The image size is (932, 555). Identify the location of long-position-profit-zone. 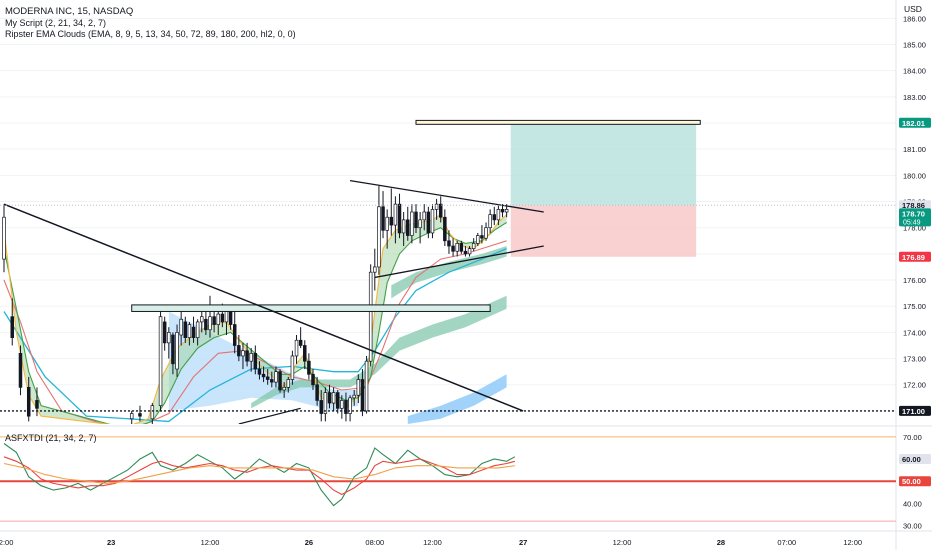
(603, 164).